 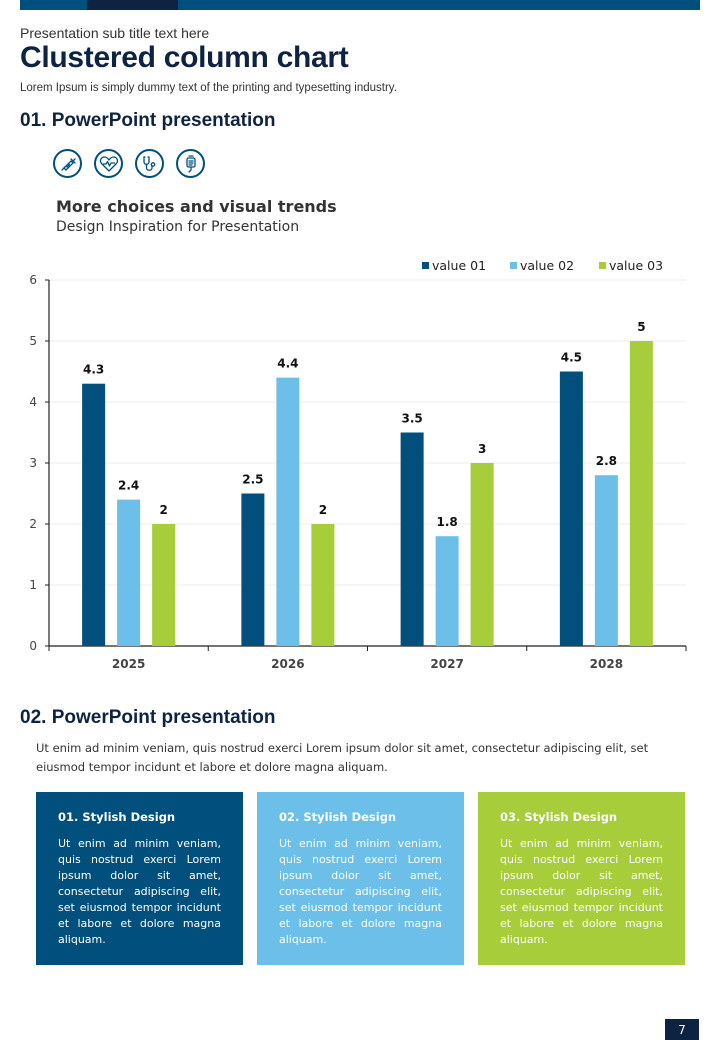 I want to click on top-accent-segment, so click(x=132, y=5).